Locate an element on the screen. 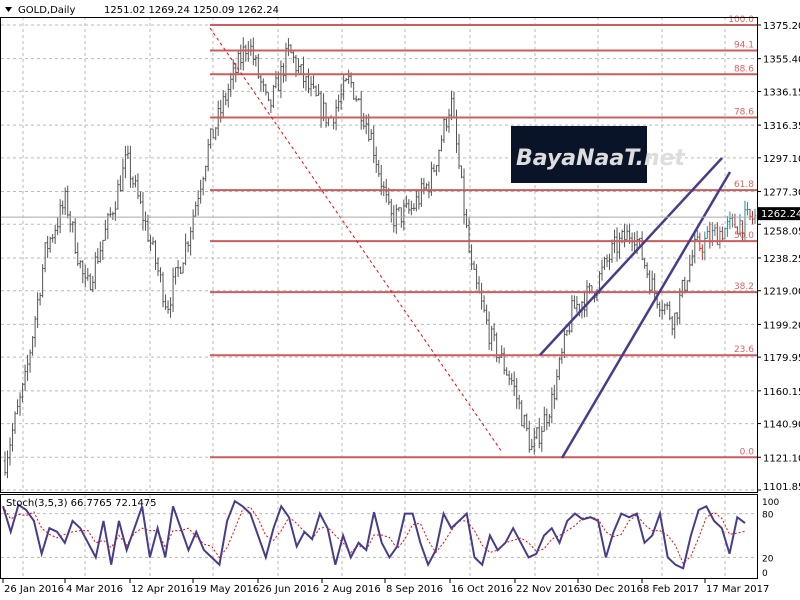  stoch-tick-label: 0 is located at coordinates (765, 574).